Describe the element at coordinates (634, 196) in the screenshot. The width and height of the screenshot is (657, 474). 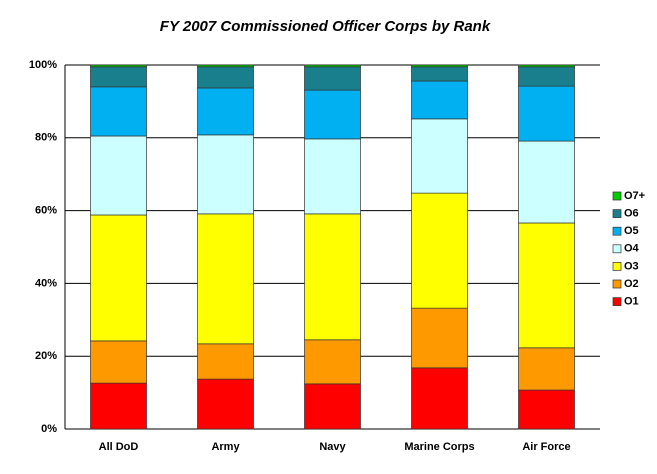
I see `legend-label: O7+` at that location.